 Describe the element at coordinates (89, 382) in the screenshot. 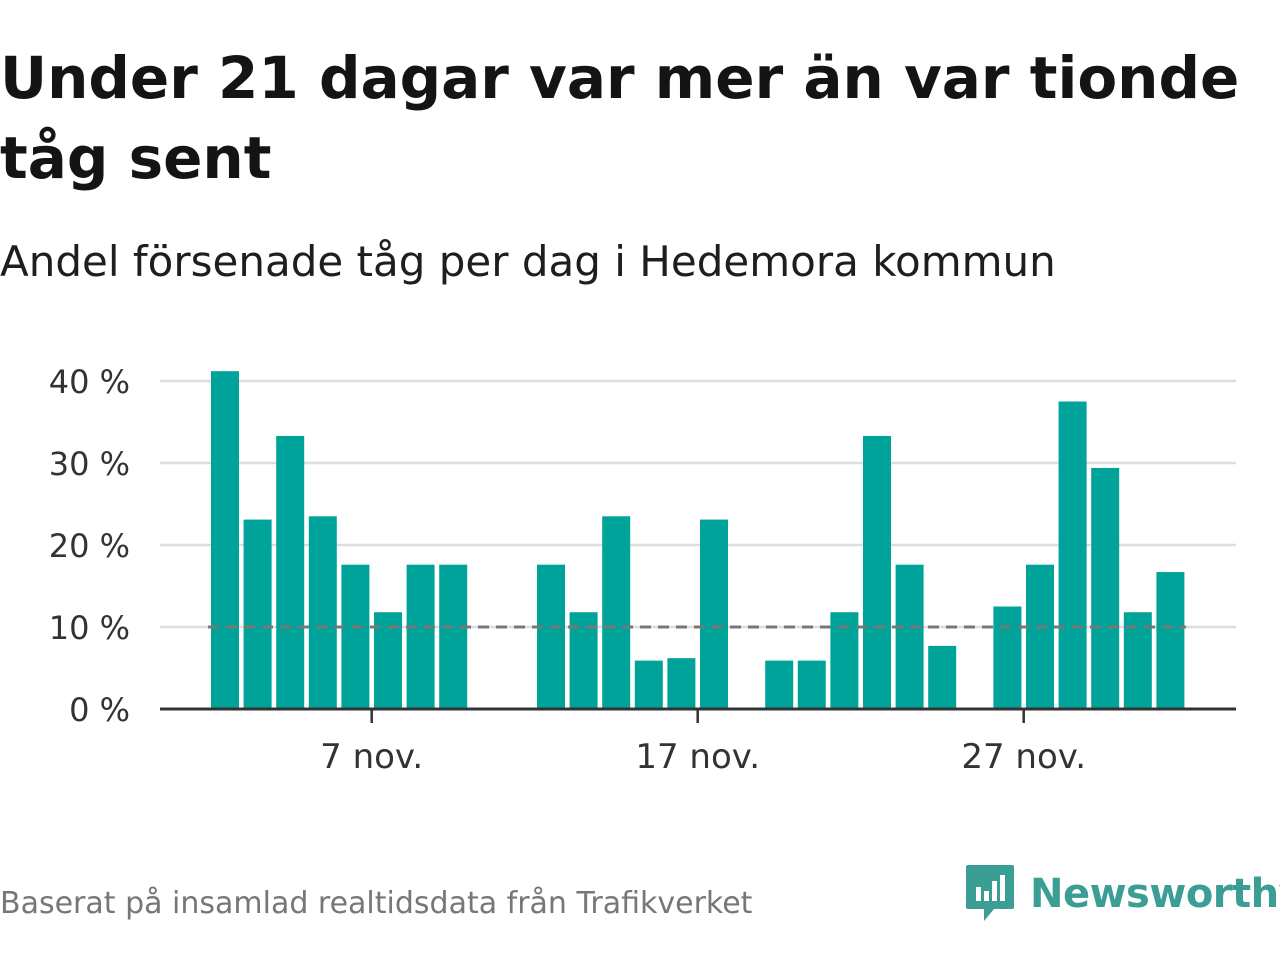

I see `y-tick-label: 40 %` at that location.